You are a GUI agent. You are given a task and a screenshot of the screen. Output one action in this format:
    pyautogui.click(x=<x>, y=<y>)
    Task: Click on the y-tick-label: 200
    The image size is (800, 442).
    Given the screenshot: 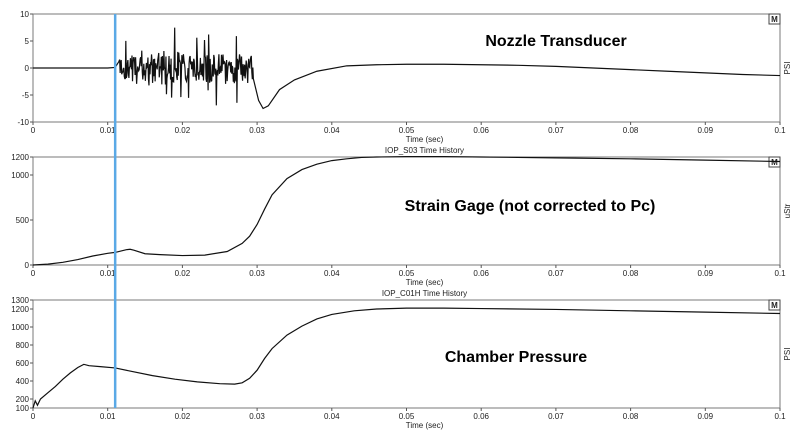 What is the action you would take?
    pyautogui.click(x=23, y=399)
    